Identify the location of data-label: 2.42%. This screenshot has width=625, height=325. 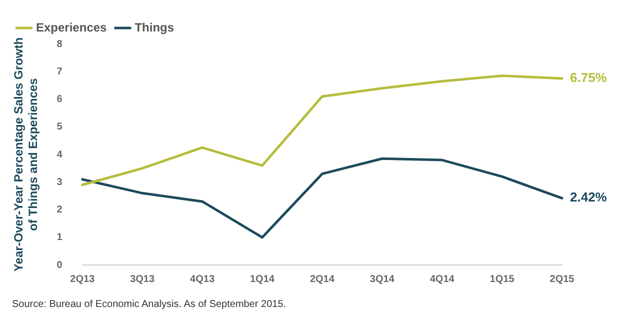
(589, 197).